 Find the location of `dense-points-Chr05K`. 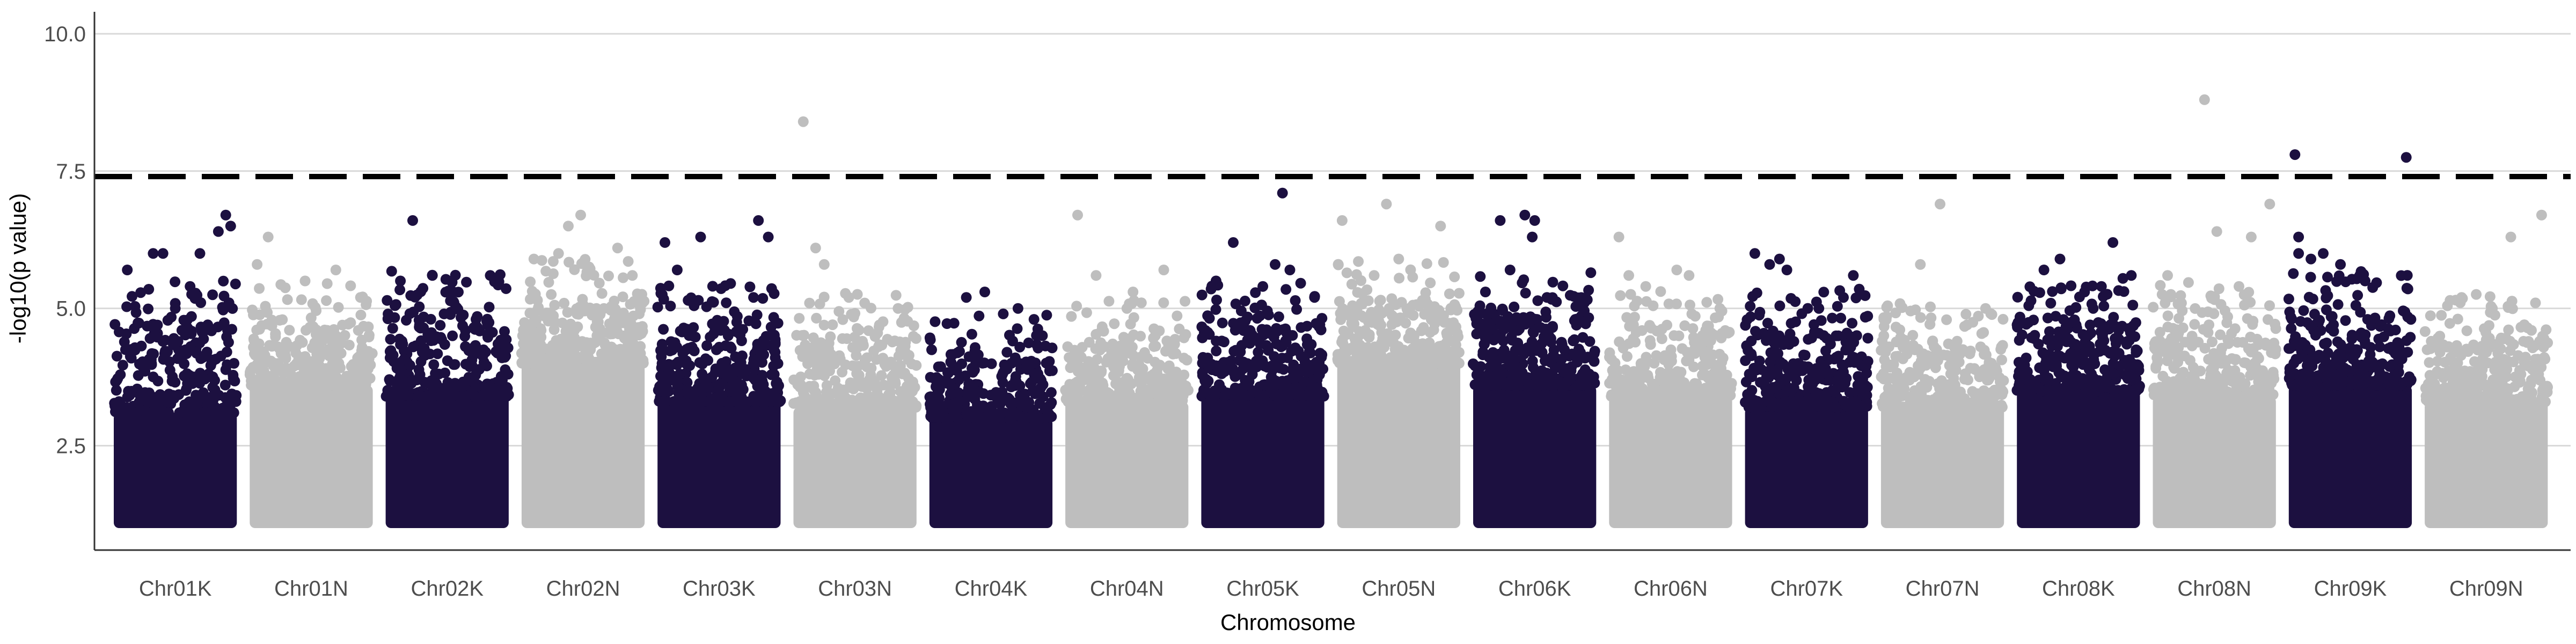

dense-points-Chr05K is located at coordinates (1262, 462).